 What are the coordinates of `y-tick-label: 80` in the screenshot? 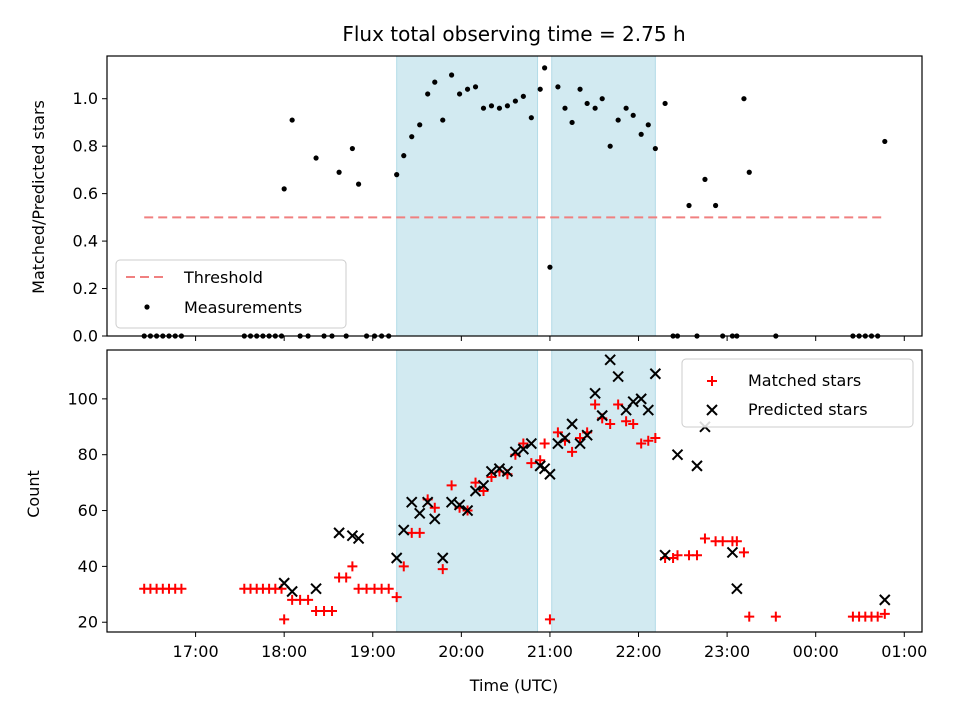 It's located at (88, 454).